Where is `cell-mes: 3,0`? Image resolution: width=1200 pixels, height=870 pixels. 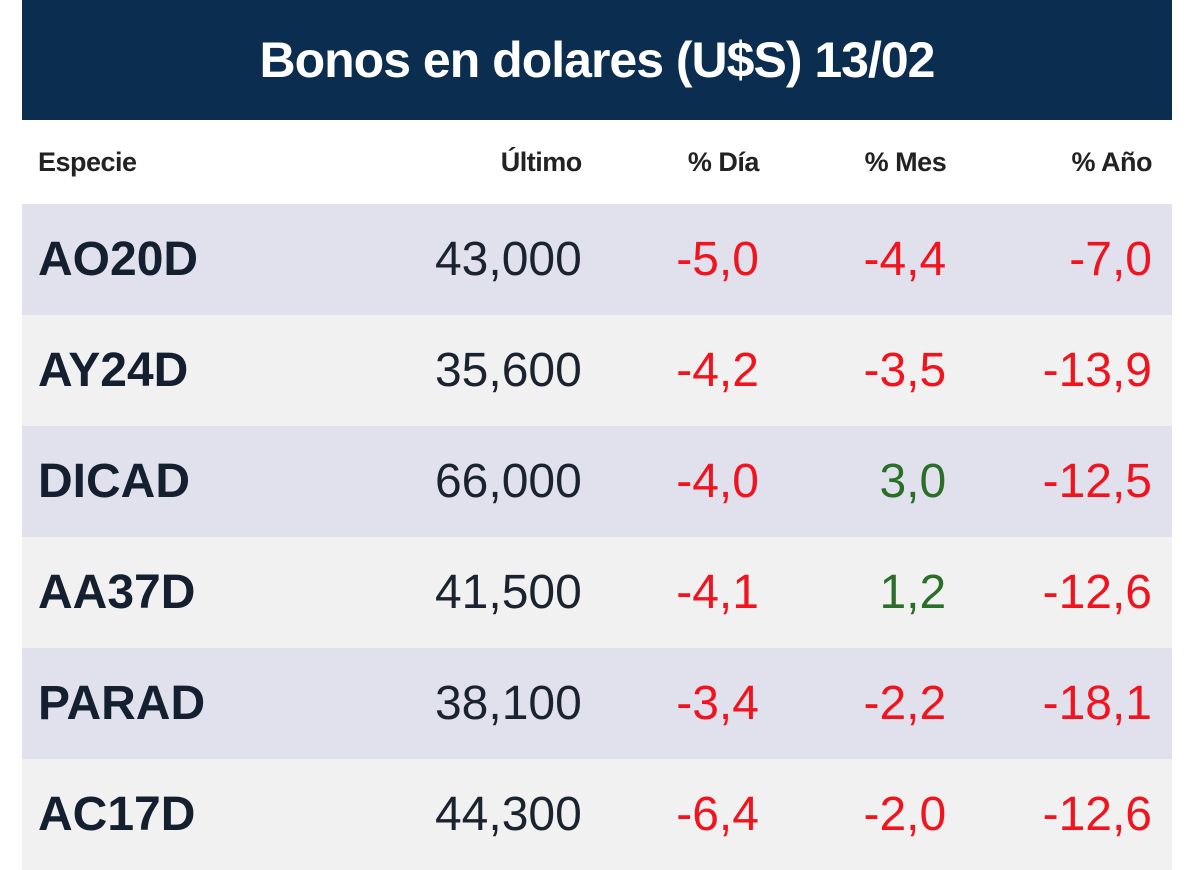
cell-mes: 3,0 is located at coordinates (852, 481).